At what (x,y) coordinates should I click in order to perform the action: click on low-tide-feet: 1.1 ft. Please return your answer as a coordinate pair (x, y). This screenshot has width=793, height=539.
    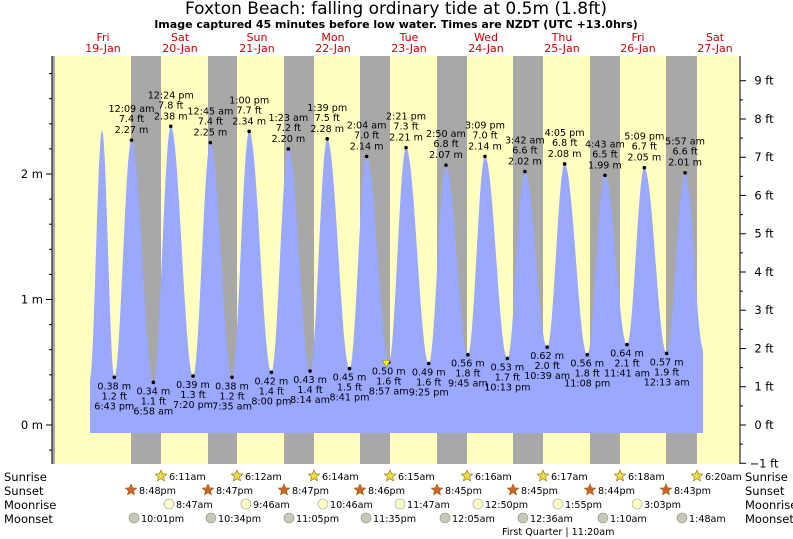
    Looking at the image, I should click on (154, 401).